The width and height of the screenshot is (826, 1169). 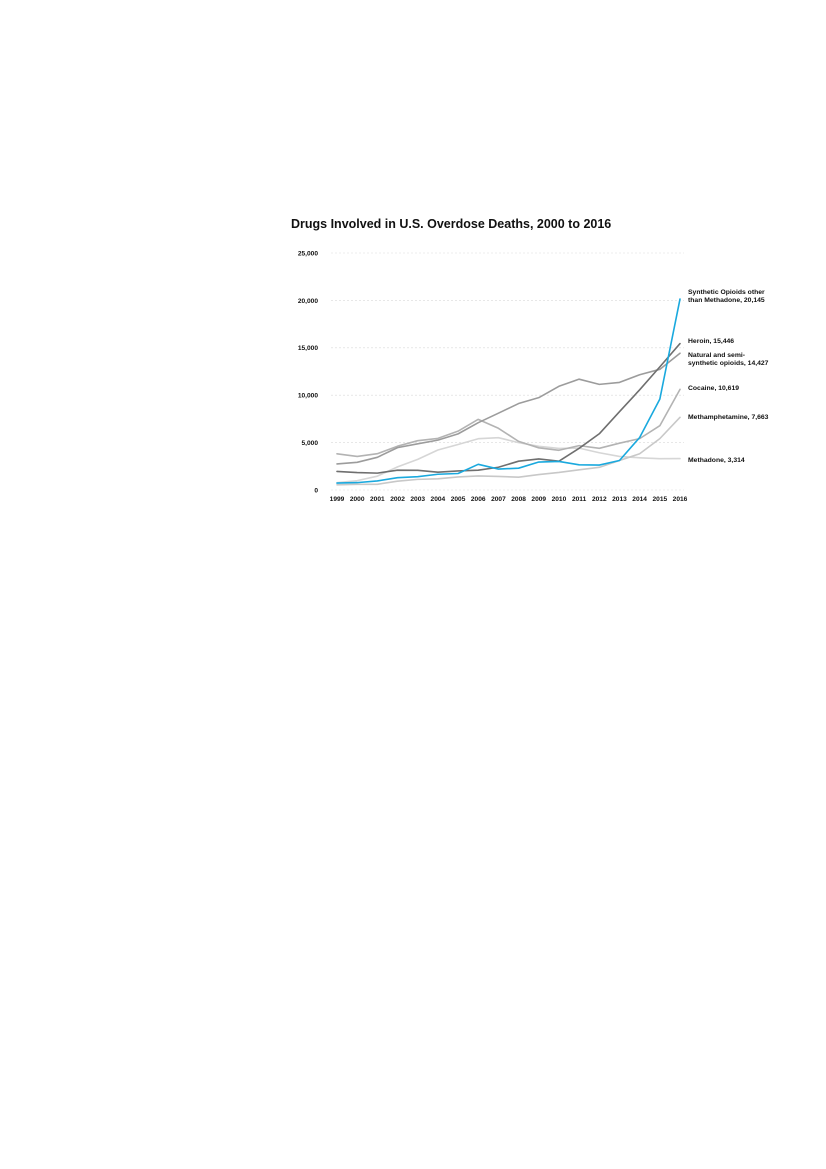 What do you see at coordinates (308, 301) in the screenshot?
I see `y-tick-label: 20,000` at bounding box center [308, 301].